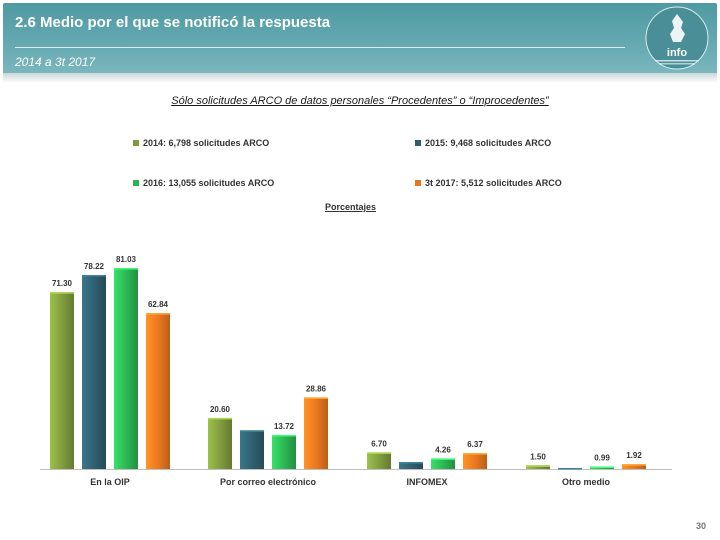  I want to click on period-subtitle: 2014 a 3t 2017, so click(55, 62).